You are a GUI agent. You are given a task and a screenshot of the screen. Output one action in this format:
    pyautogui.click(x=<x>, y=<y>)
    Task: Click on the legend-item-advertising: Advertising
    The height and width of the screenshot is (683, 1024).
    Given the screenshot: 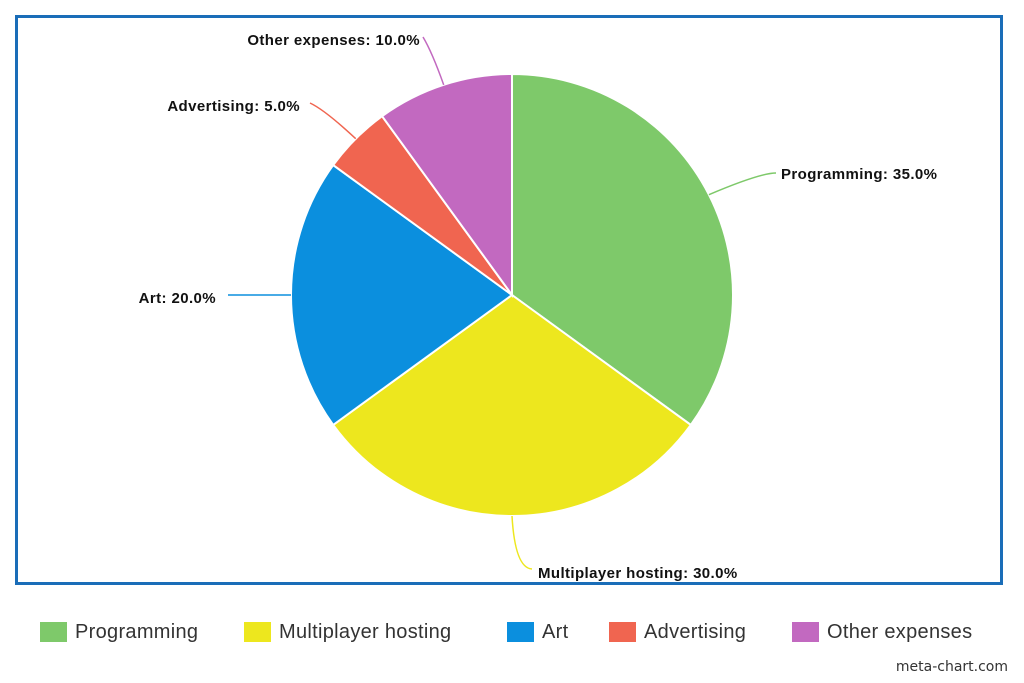 What is the action you would take?
    pyautogui.click(x=677, y=632)
    